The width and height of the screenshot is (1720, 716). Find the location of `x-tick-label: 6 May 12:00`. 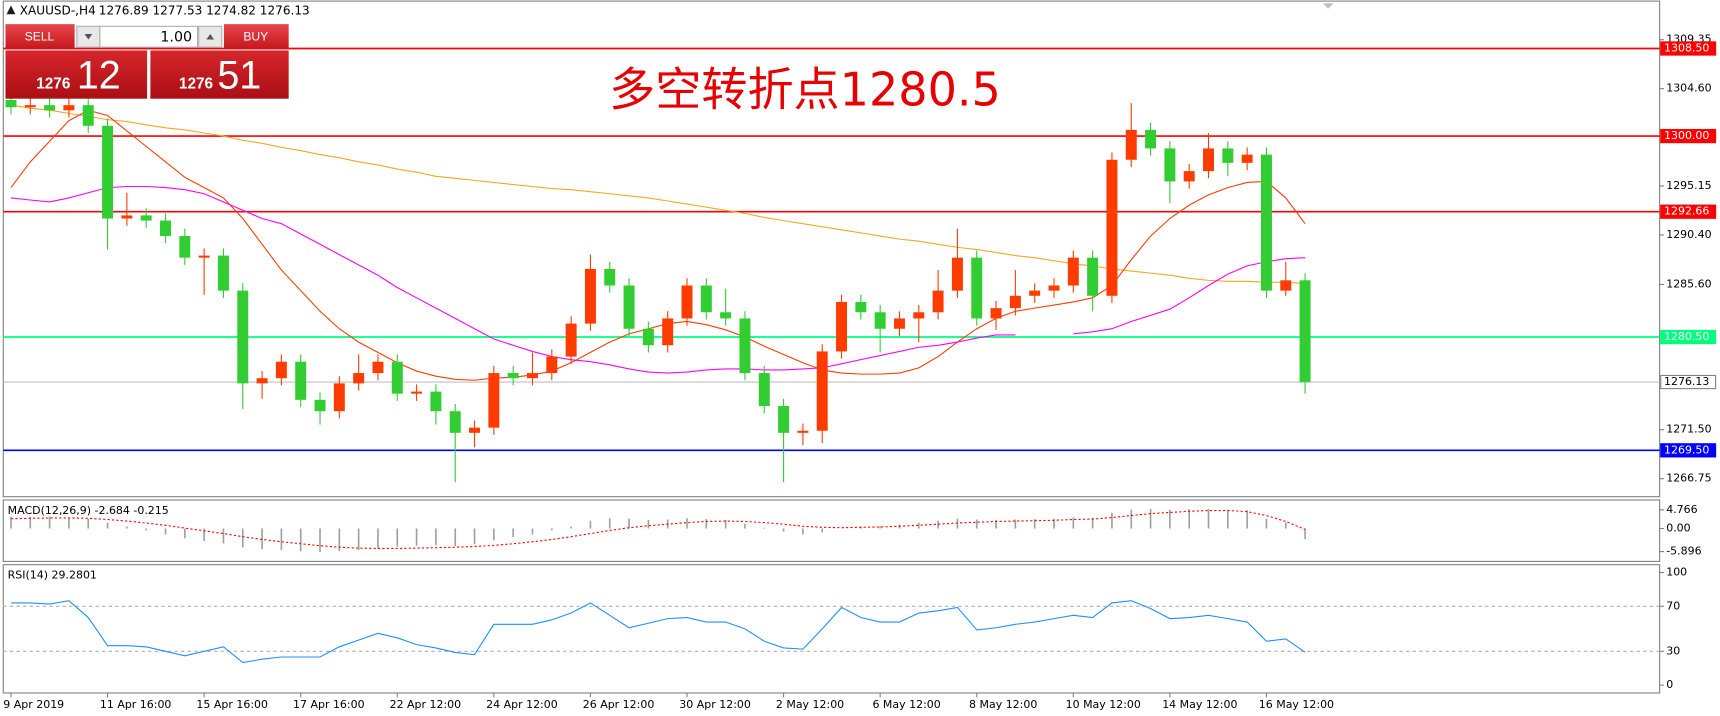

x-tick-label: 6 May 12:00 is located at coordinates (906, 704).